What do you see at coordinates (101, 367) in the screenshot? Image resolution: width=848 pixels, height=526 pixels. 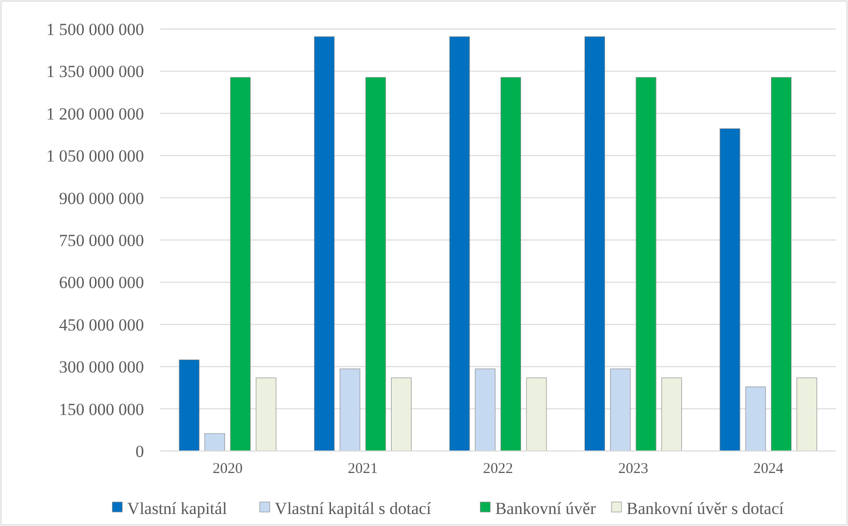 I see `y-tick-label: 300 000 000` at bounding box center [101, 367].